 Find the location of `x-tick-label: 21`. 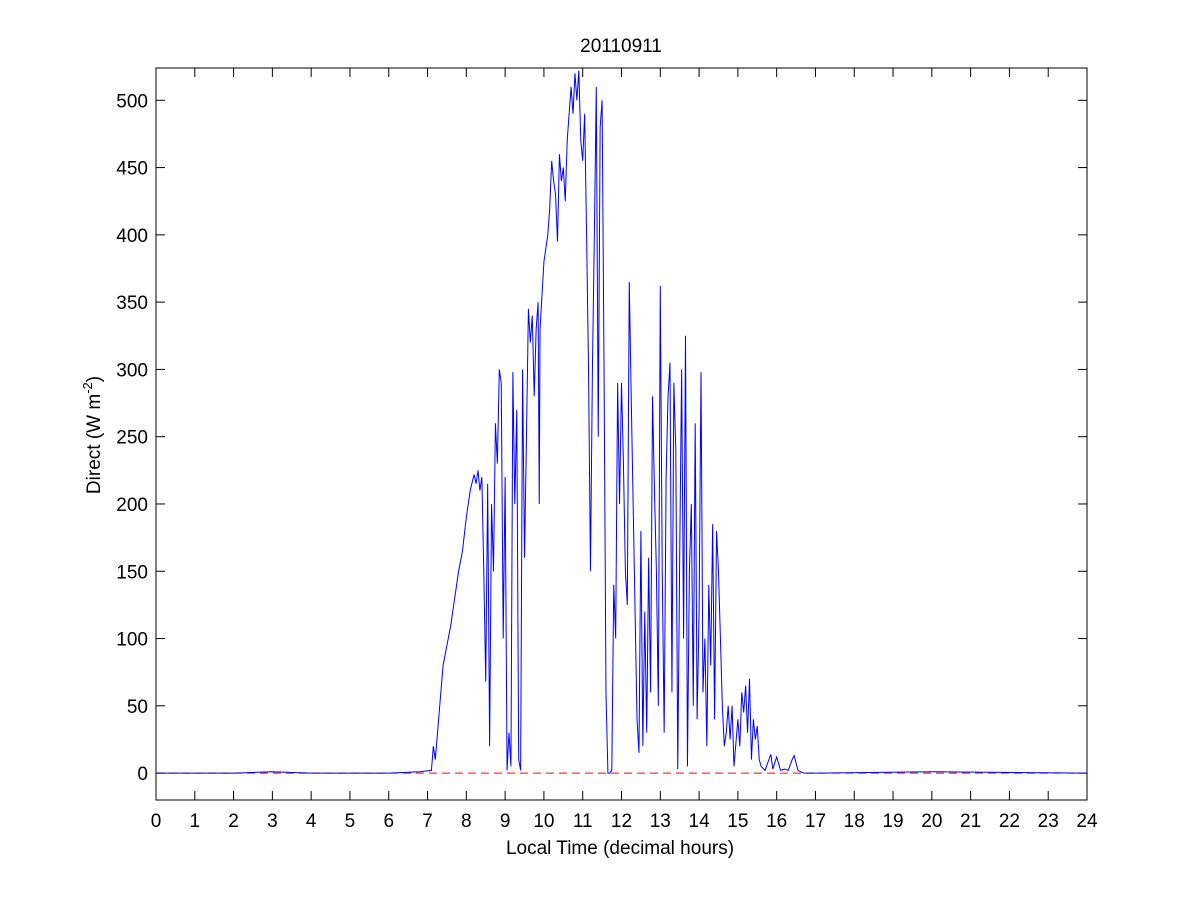

x-tick-label: 21 is located at coordinates (970, 821).